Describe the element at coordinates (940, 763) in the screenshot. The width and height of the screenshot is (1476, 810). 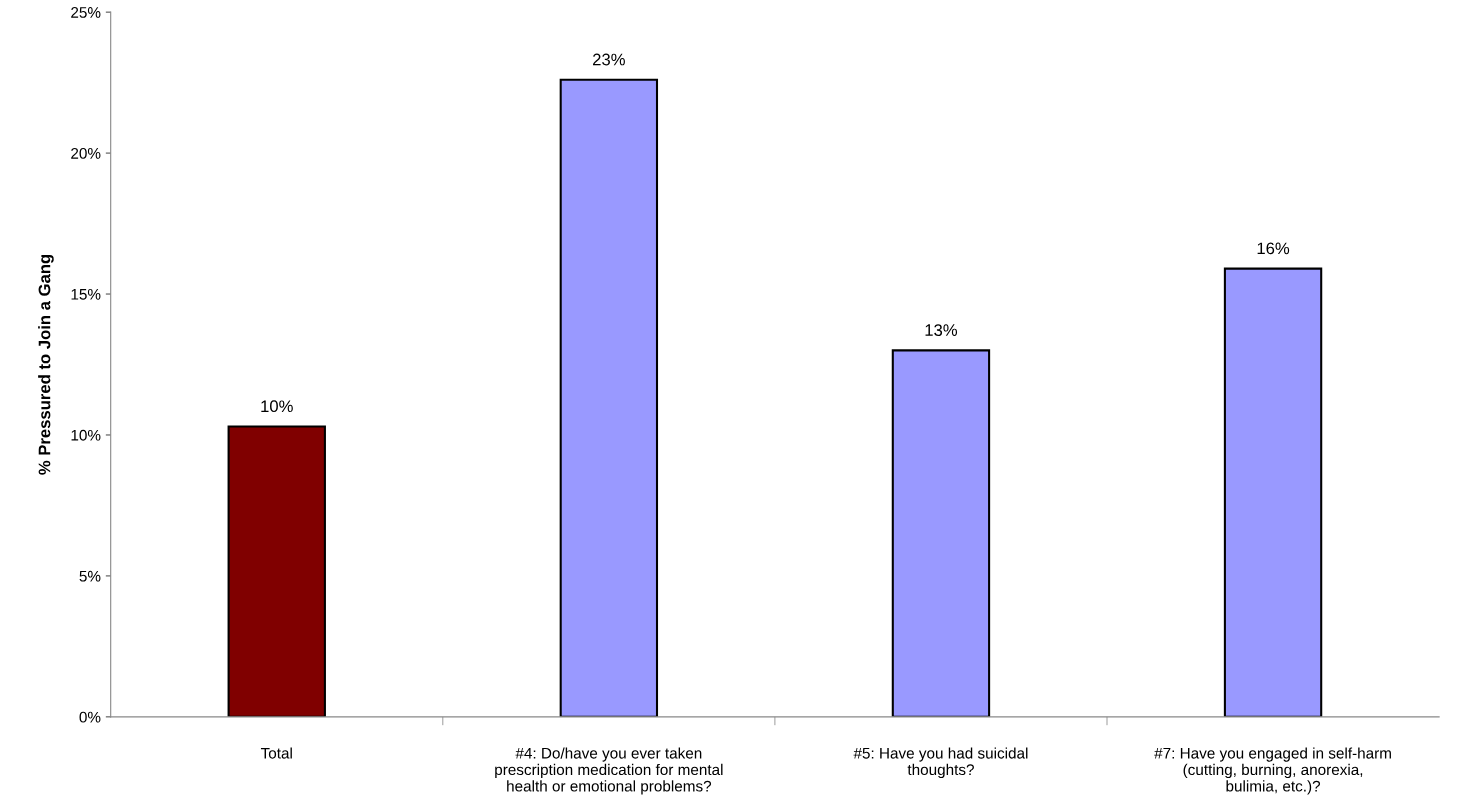
I see `x-tick-label: #5: Have you had suicidal thoughts?` at that location.